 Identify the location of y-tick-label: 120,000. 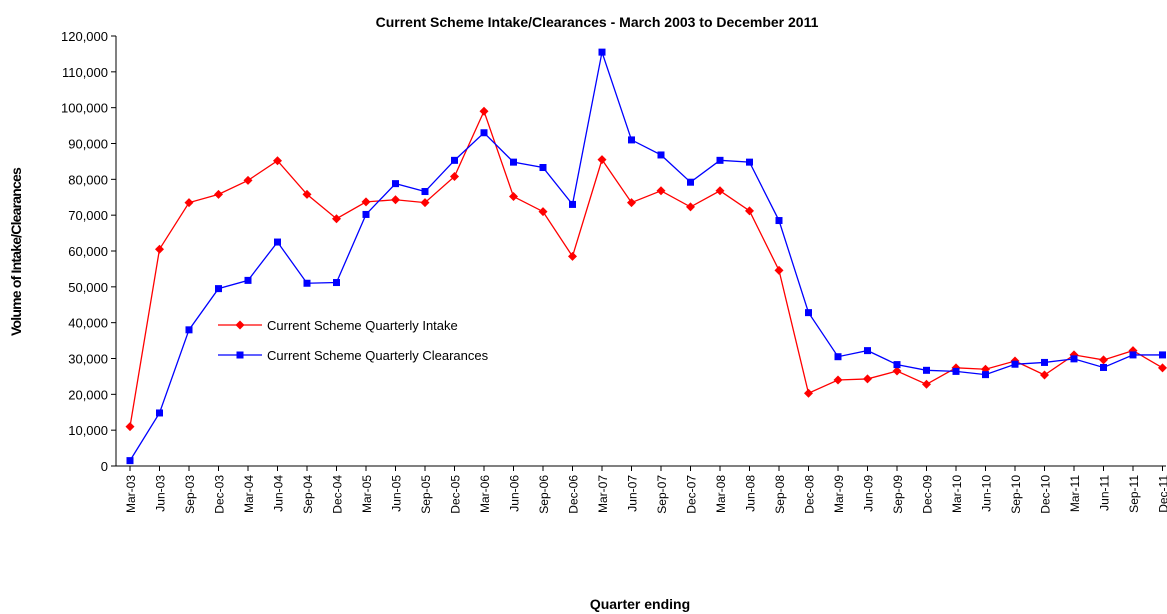
(84, 36).